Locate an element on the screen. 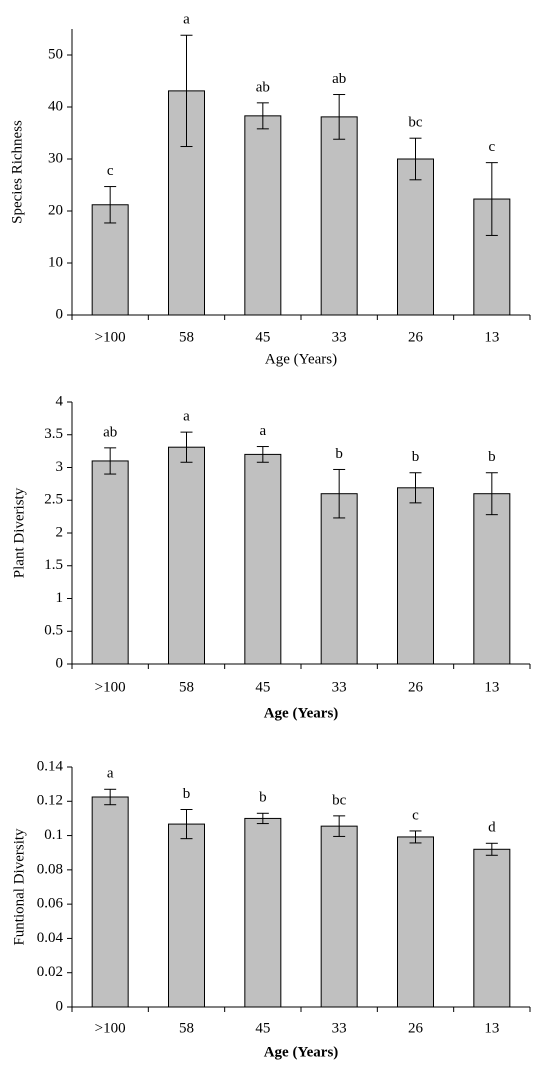 This screenshot has height=1070, width=550. y-tick-label: 1 is located at coordinates (60, 598).